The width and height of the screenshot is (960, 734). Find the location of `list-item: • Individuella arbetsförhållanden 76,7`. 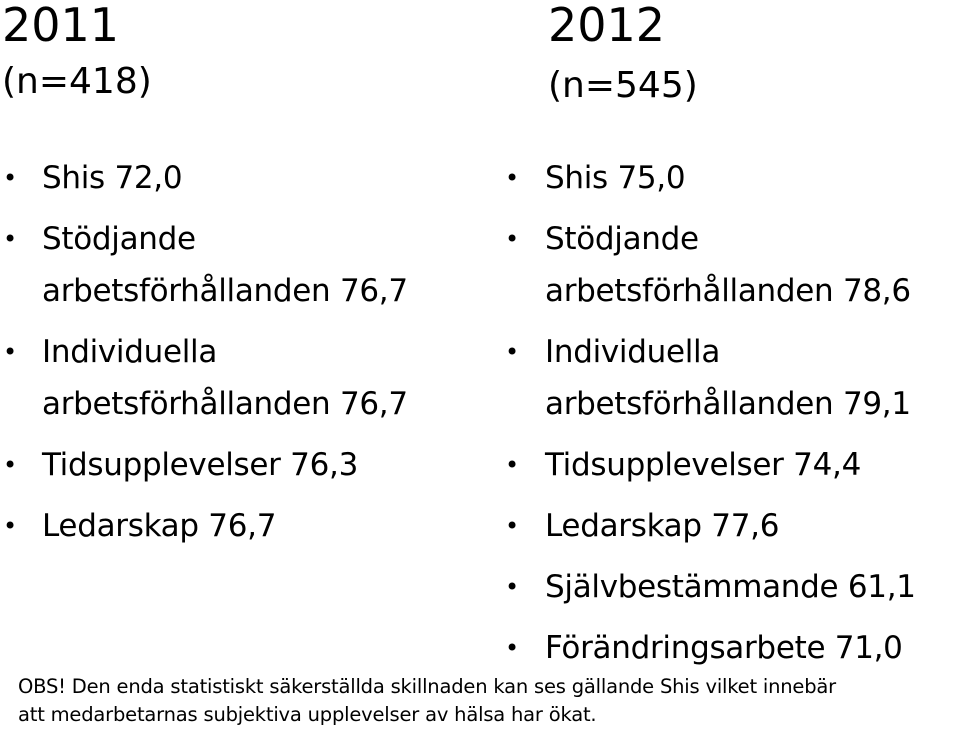

list-item: • Individuella arbetsförhållanden 76,7 is located at coordinates (240, 378).